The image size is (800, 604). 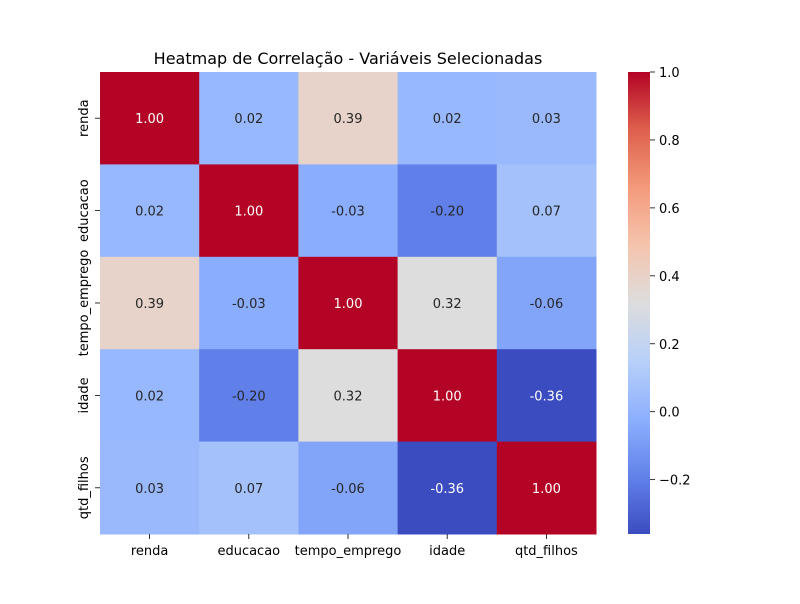 What do you see at coordinates (639, 303) in the screenshot?
I see `colorbar-gradient` at bounding box center [639, 303].